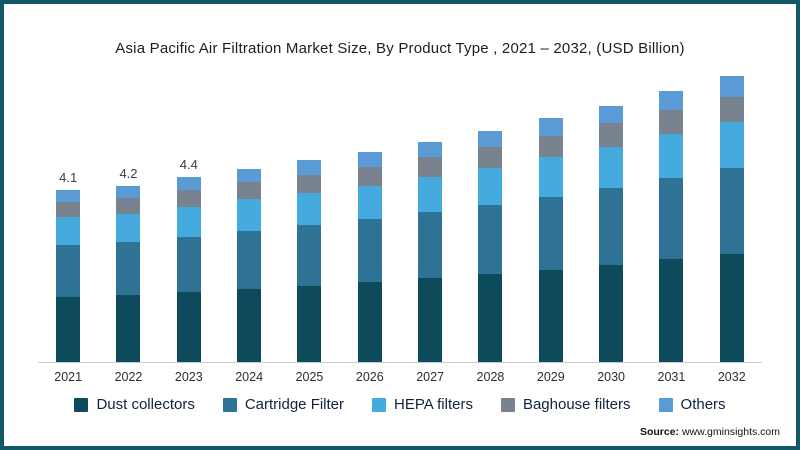 This screenshot has height=450, width=800. I want to click on bar-group-2022: 4.2, so click(128, 264).